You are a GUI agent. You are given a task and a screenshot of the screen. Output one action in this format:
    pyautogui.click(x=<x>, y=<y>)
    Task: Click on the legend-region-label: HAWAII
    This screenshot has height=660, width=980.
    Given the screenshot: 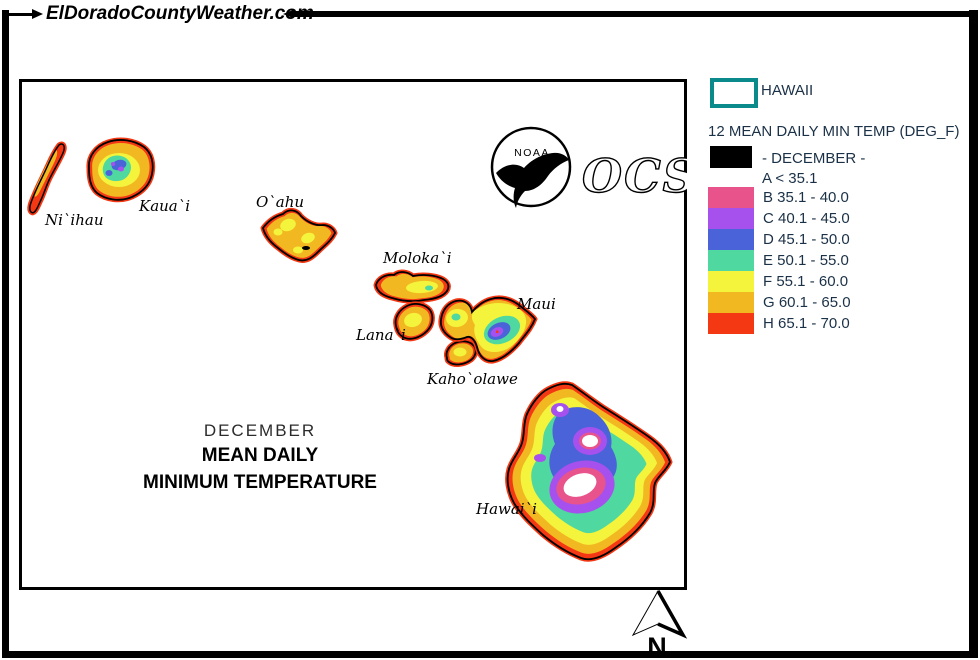 What is the action you would take?
    pyautogui.click(x=787, y=90)
    